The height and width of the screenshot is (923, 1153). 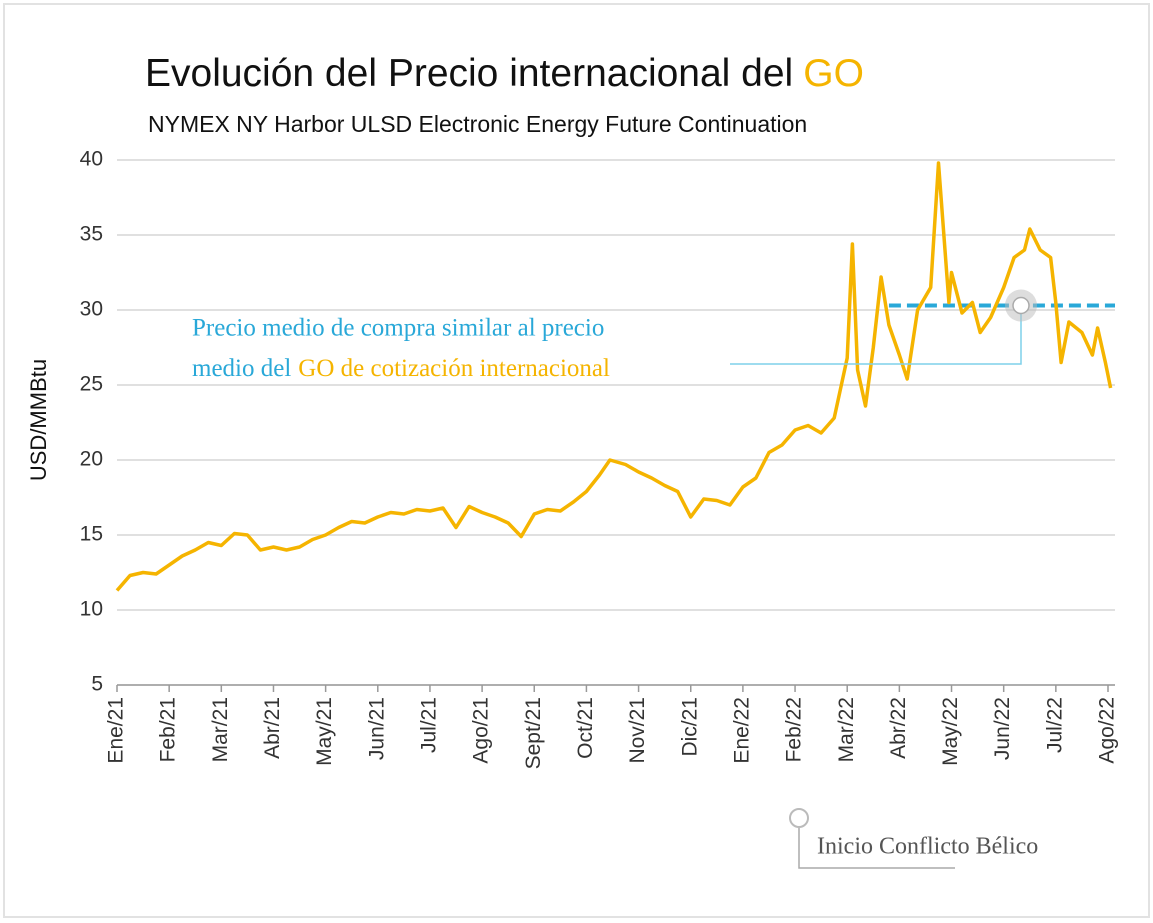 What do you see at coordinates (220, 729) in the screenshot?
I see `x-tick-label: Mar/21` at bounding box center [220, 729].